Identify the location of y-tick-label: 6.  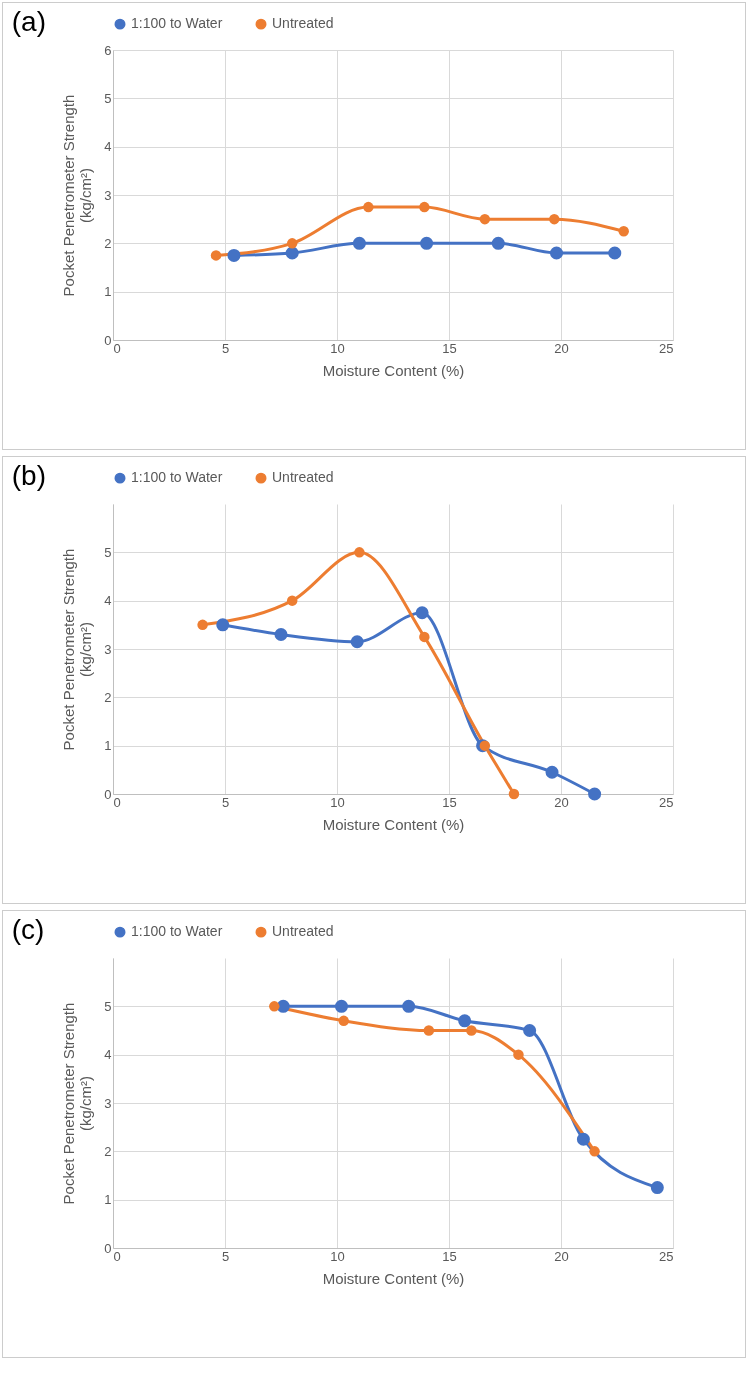
(108, 50).